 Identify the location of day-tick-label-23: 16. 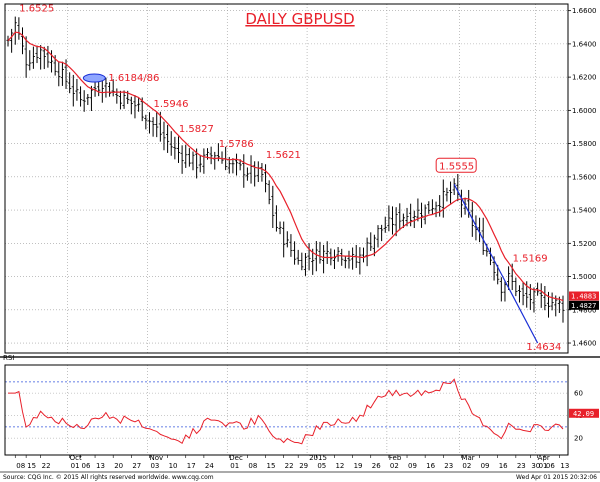
(430, 466).